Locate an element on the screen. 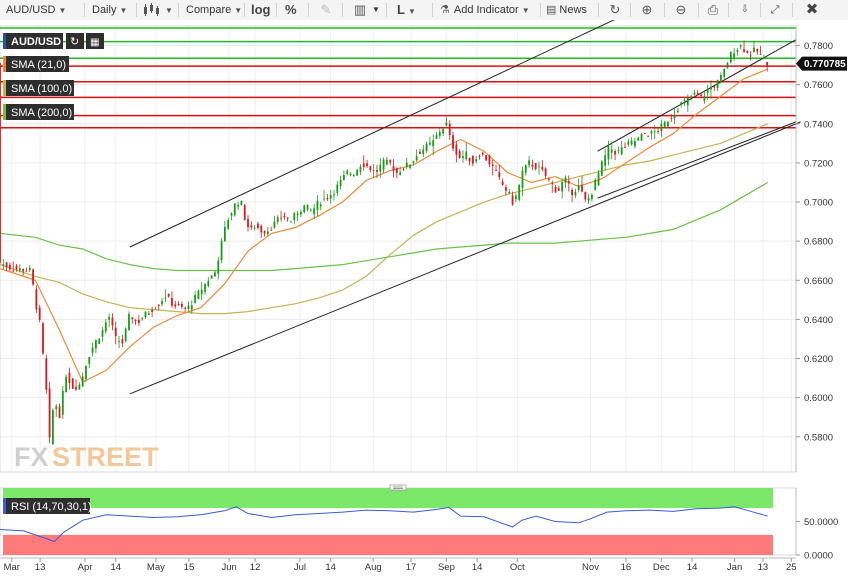 This screenshot has height=585, width=848. print-icon: ⎙ is located at coordinates (713, 9).